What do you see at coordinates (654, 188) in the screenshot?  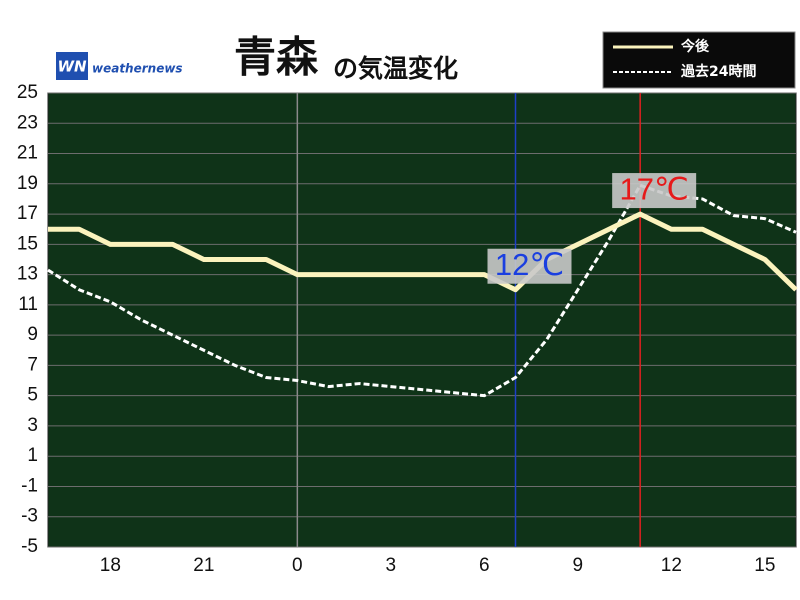 I see `annotation: 17℃` at bounding box center [654, 188].